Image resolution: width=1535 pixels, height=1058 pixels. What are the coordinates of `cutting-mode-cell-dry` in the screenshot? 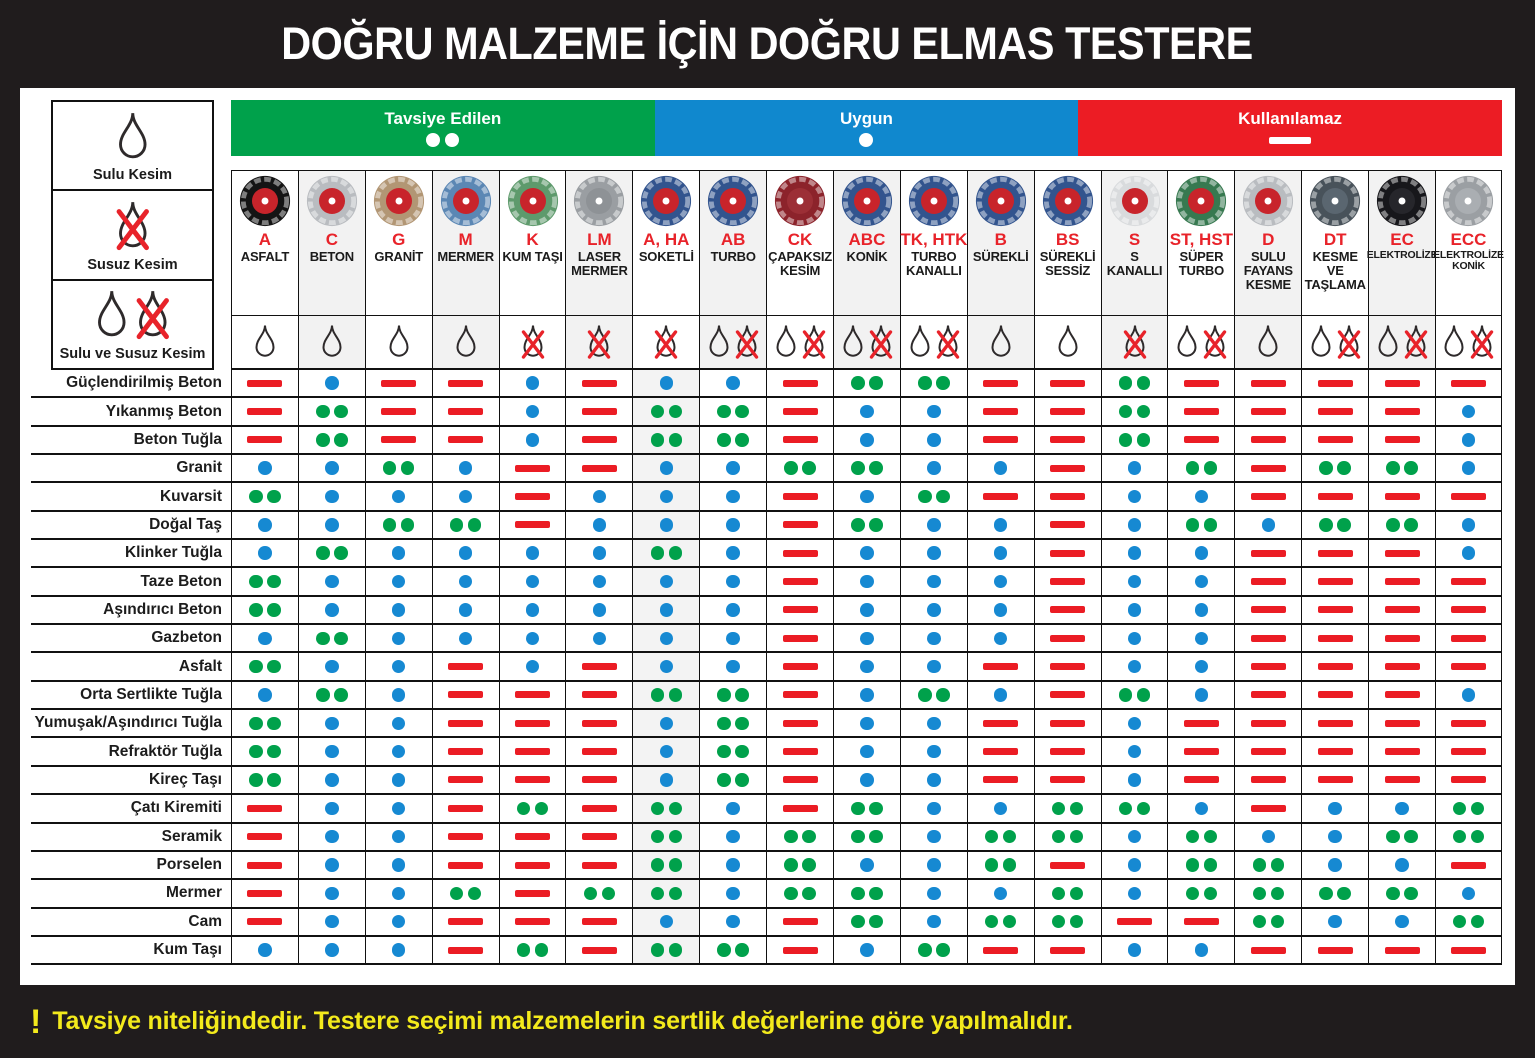 It's located at (1134, 343).